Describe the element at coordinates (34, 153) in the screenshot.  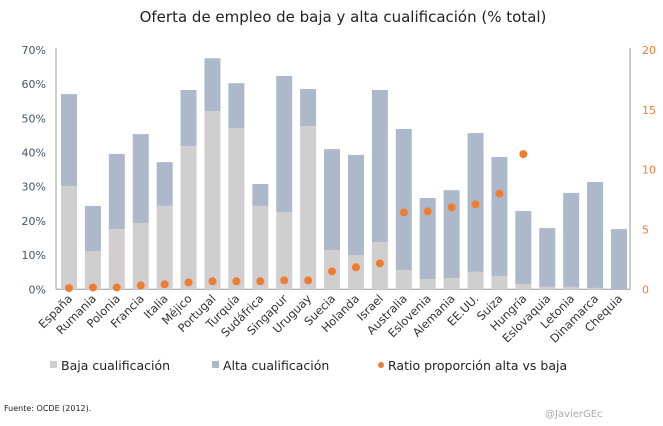
I see `y-left-tick-label: 40%` at that location.